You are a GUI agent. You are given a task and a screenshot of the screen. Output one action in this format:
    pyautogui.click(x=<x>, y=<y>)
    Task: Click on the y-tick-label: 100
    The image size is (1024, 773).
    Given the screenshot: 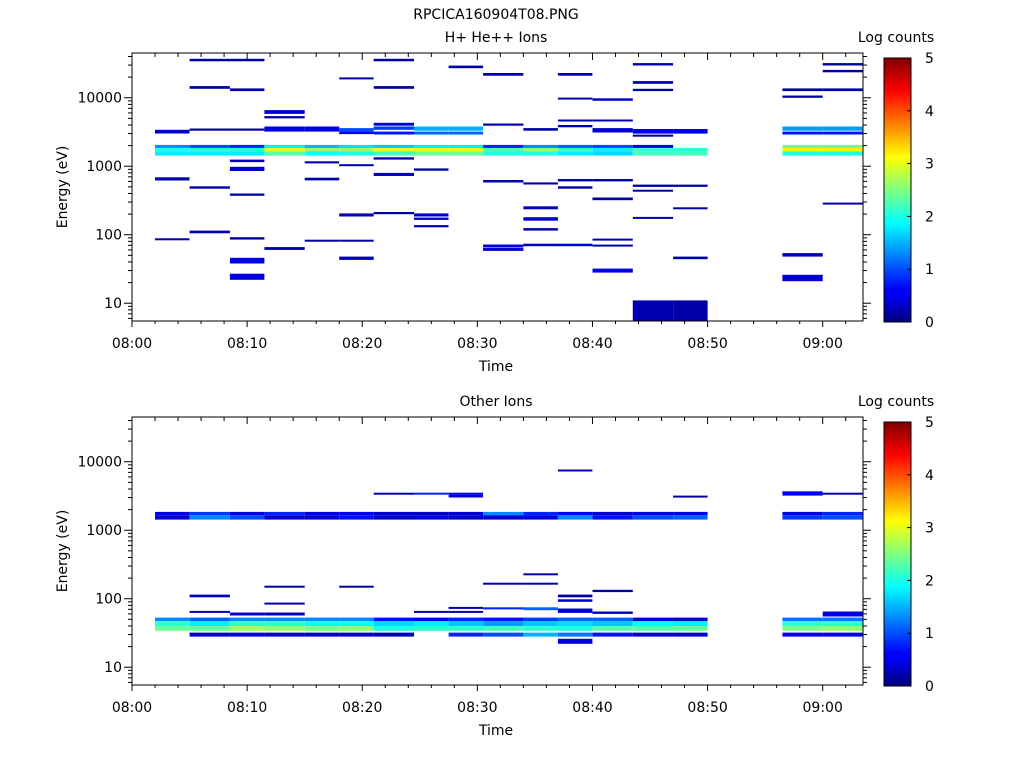 What is the action you would take?
    pyautogui.click(x=108, y=600)
    